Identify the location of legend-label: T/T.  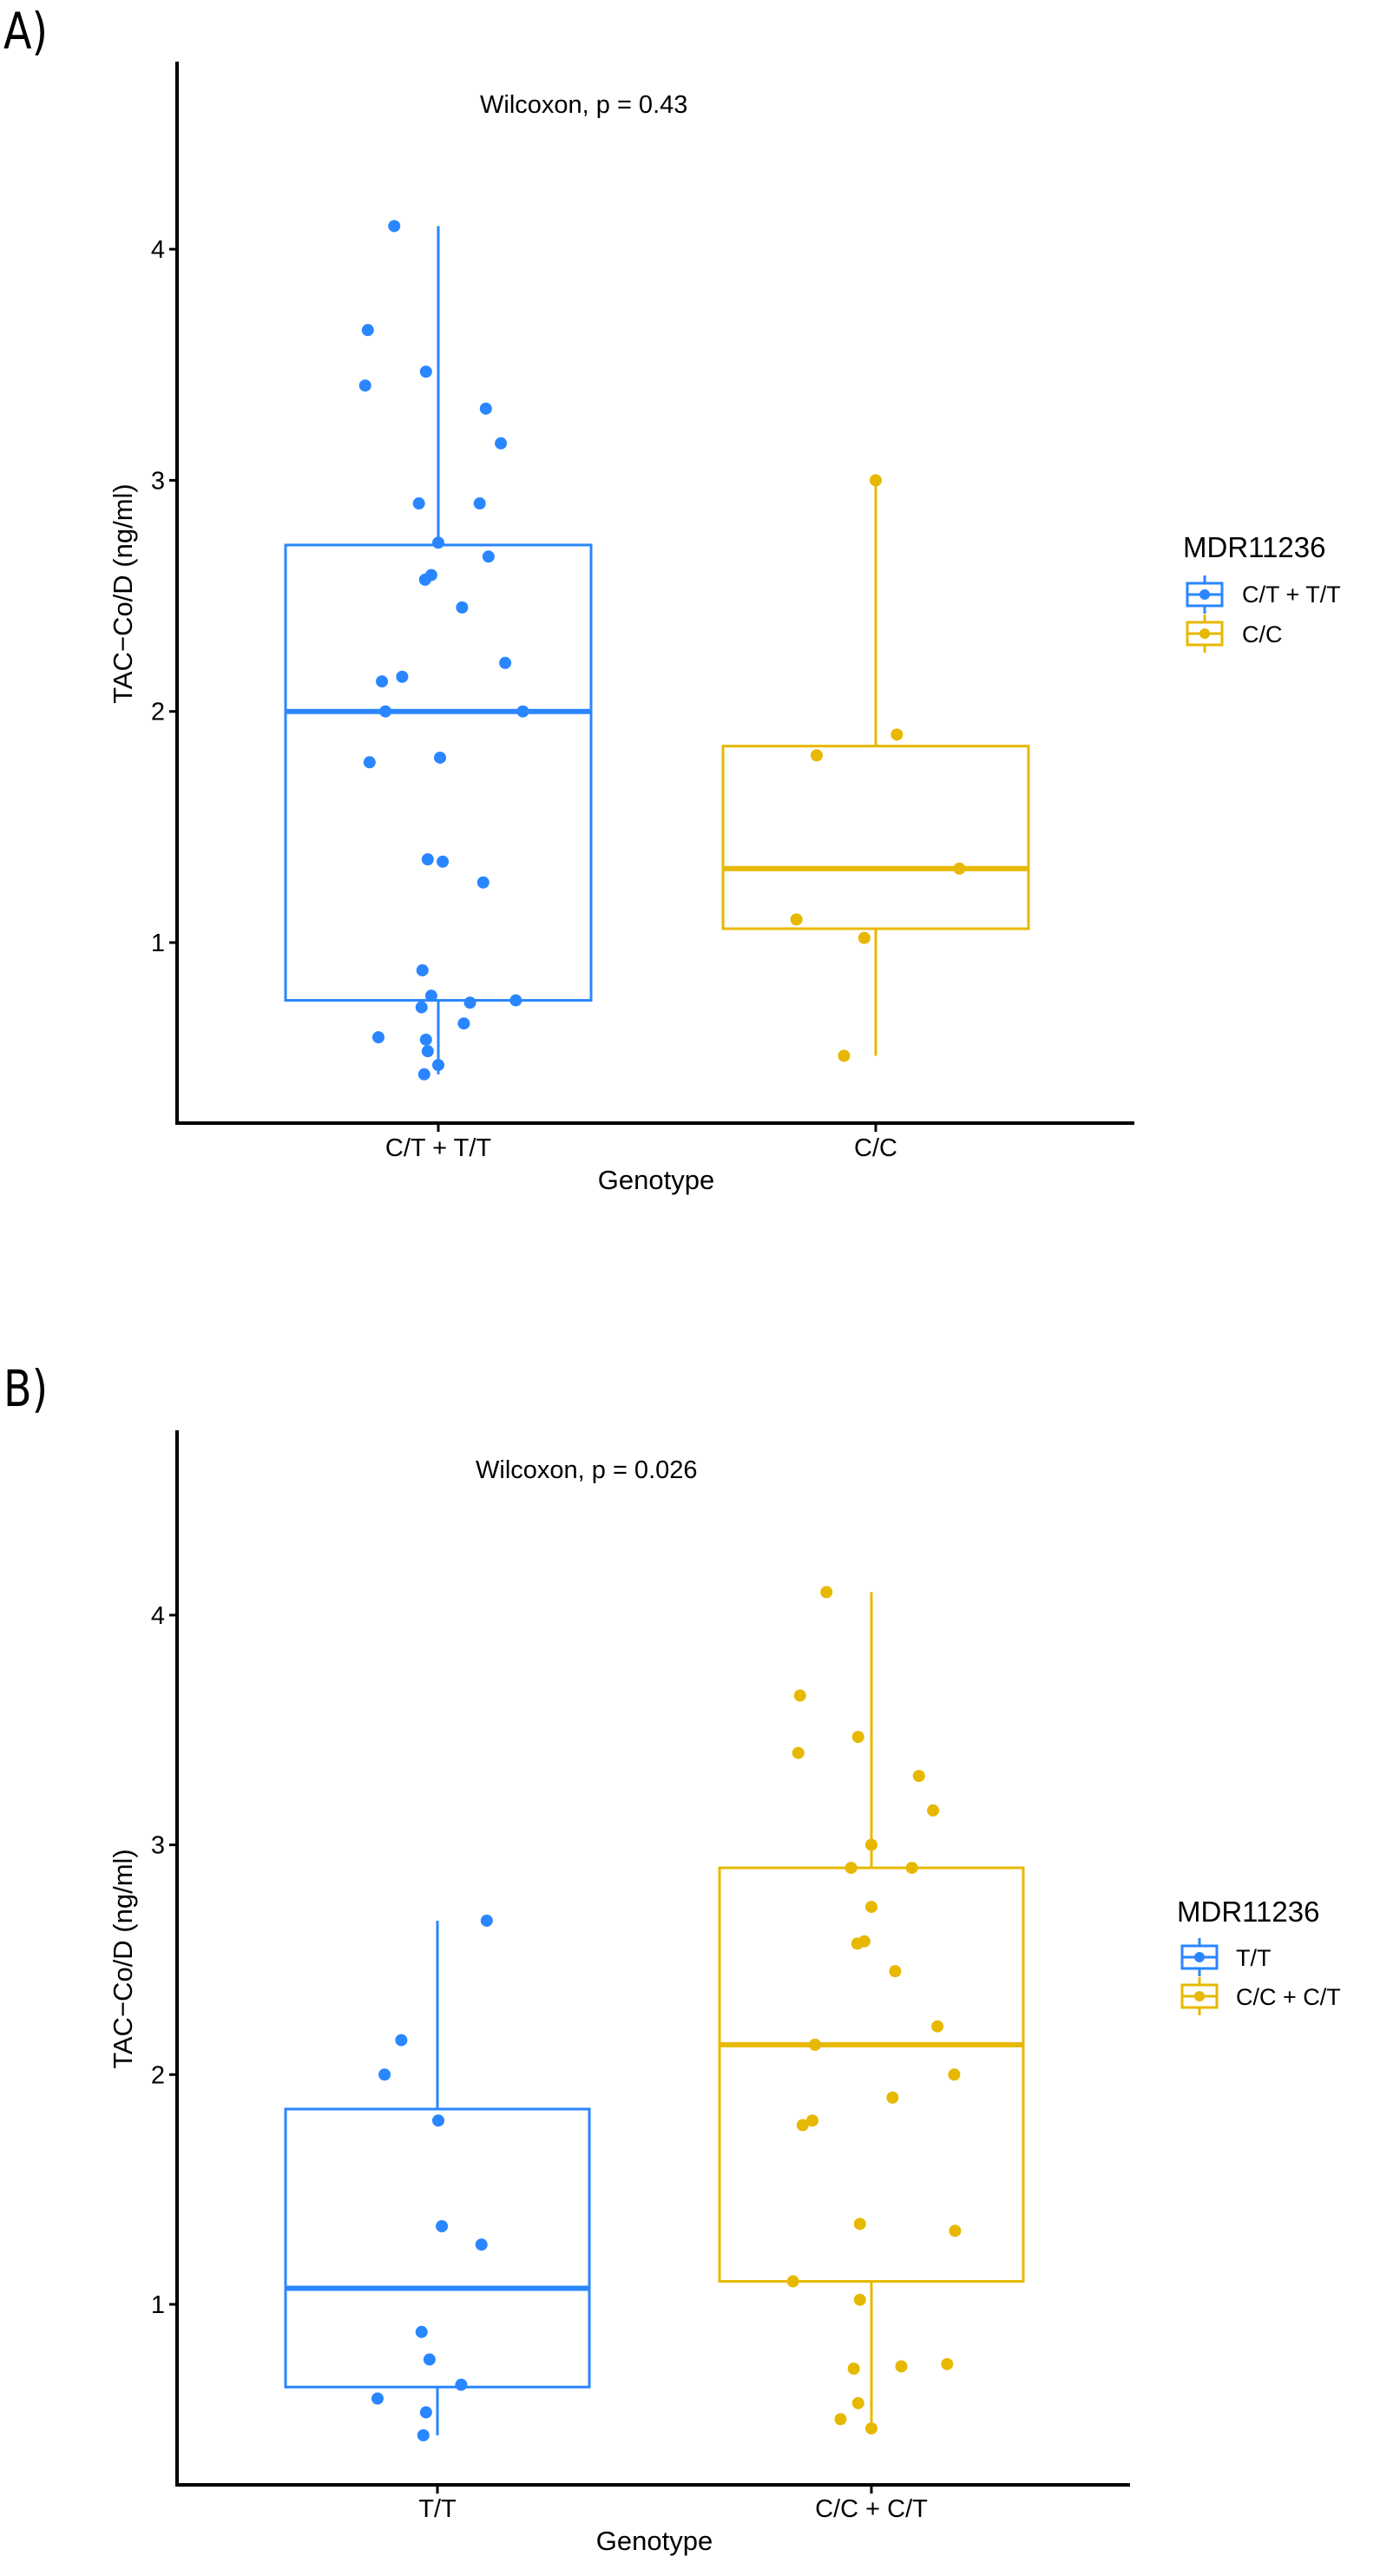
(1254, 1958).